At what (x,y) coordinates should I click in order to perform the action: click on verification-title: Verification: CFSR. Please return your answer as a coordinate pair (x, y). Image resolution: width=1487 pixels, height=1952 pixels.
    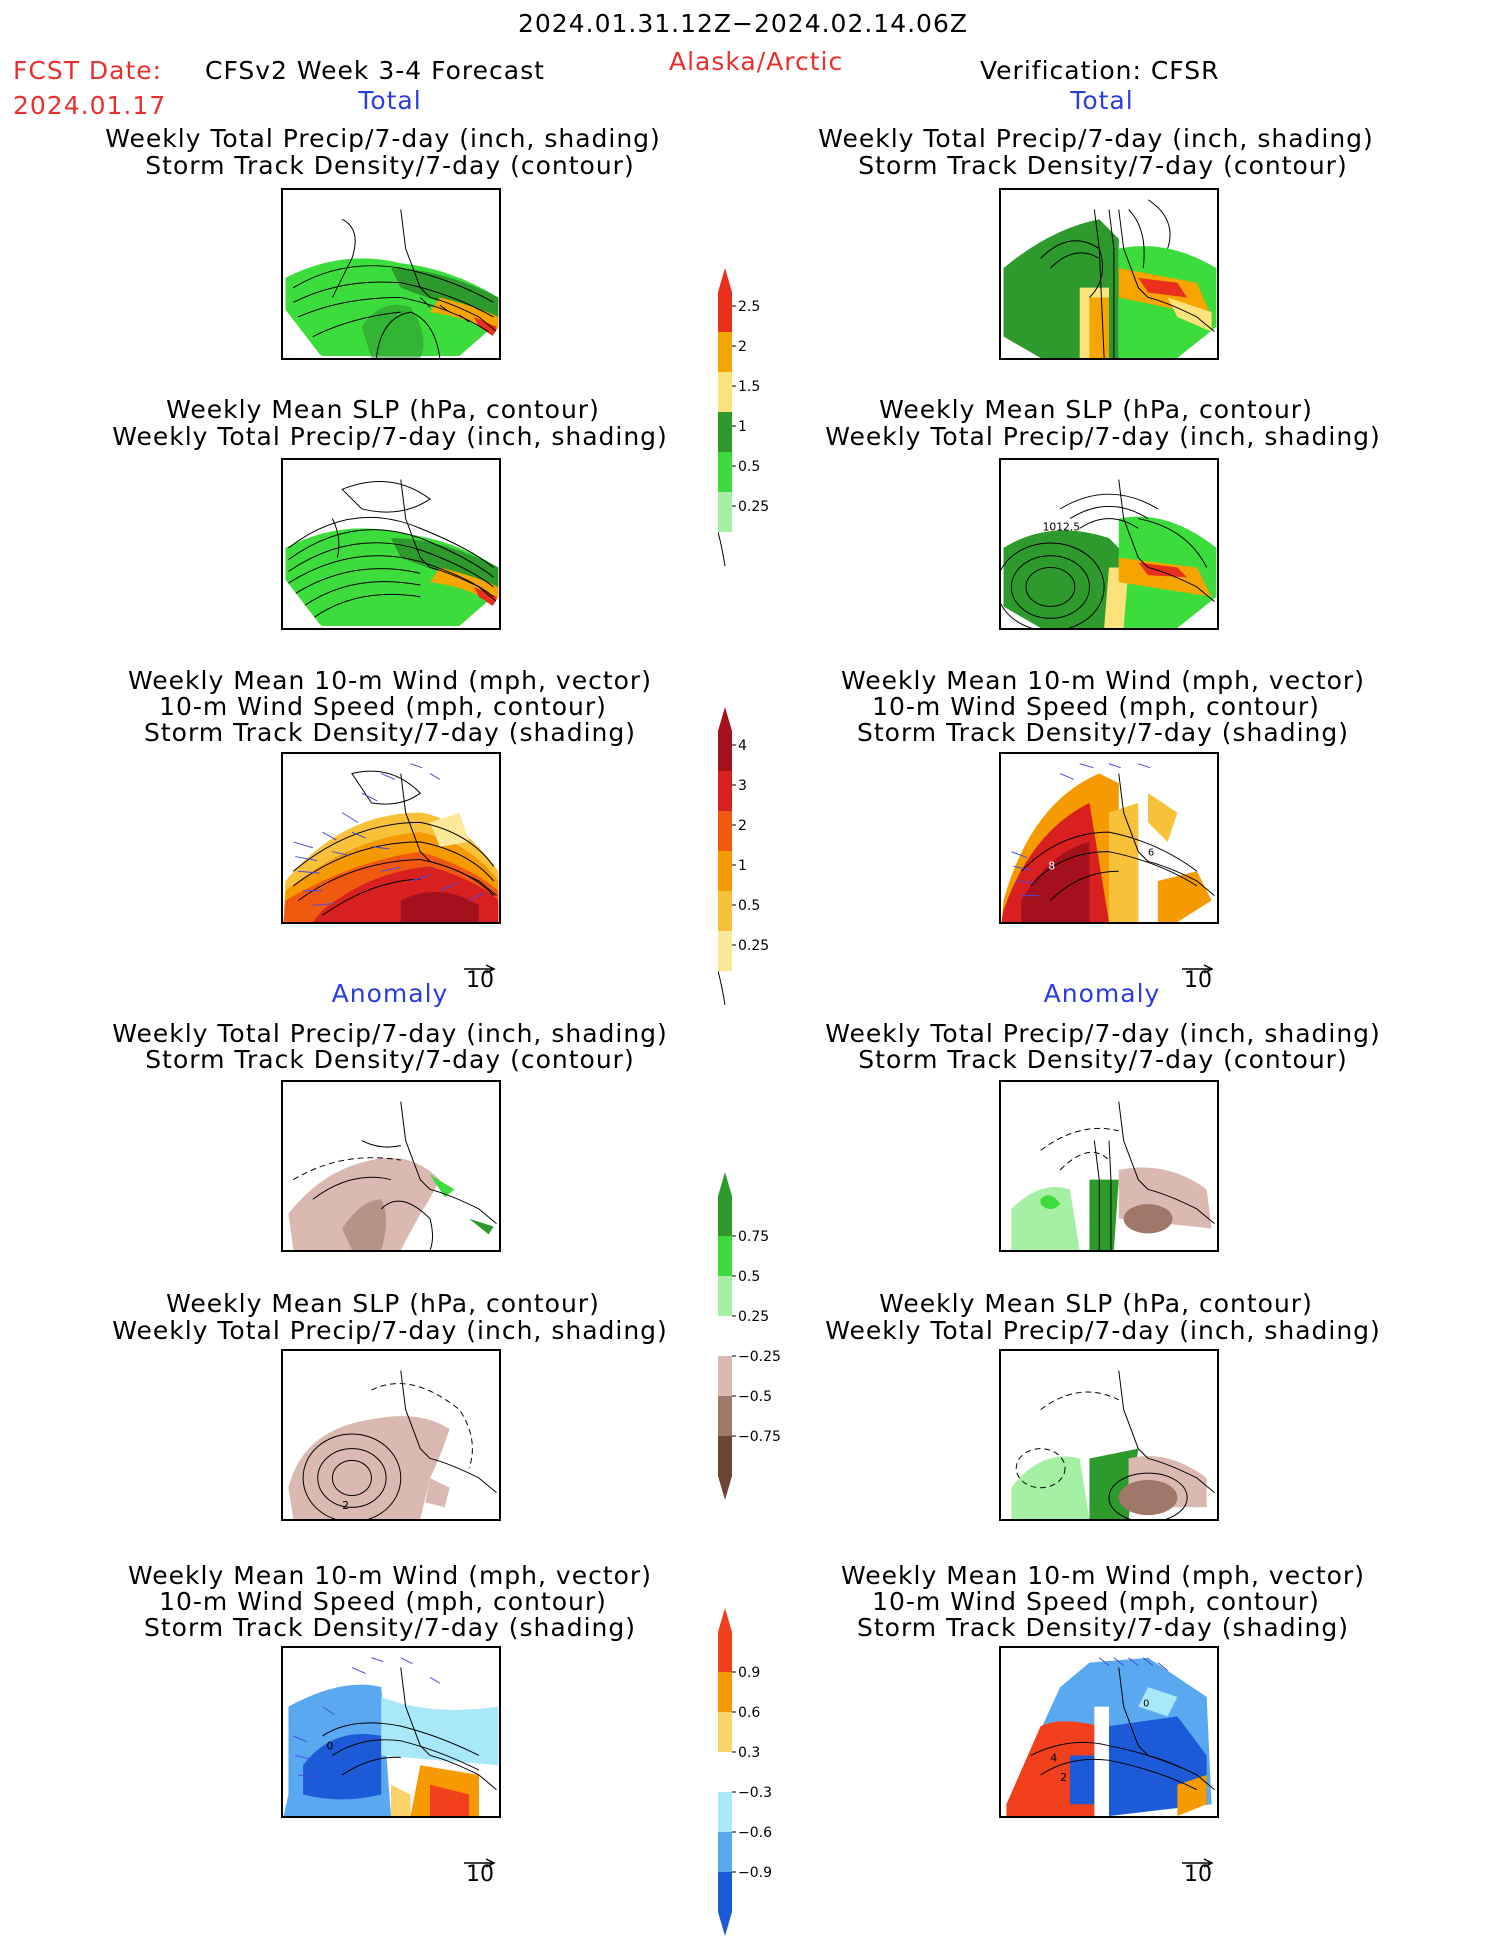
    Looking at the image, I should click on (1100, 70).